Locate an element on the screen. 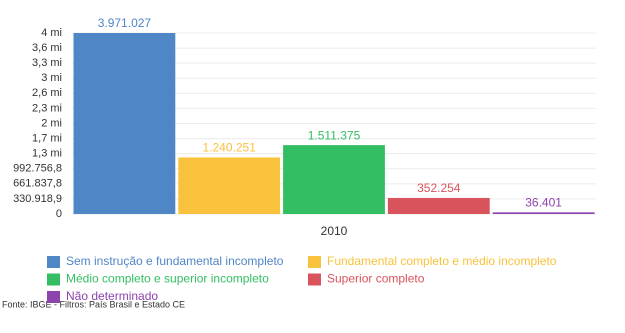 The image size is (625, 333). y-tick-label: 2,3 mi is located at coordinates (47, 108).